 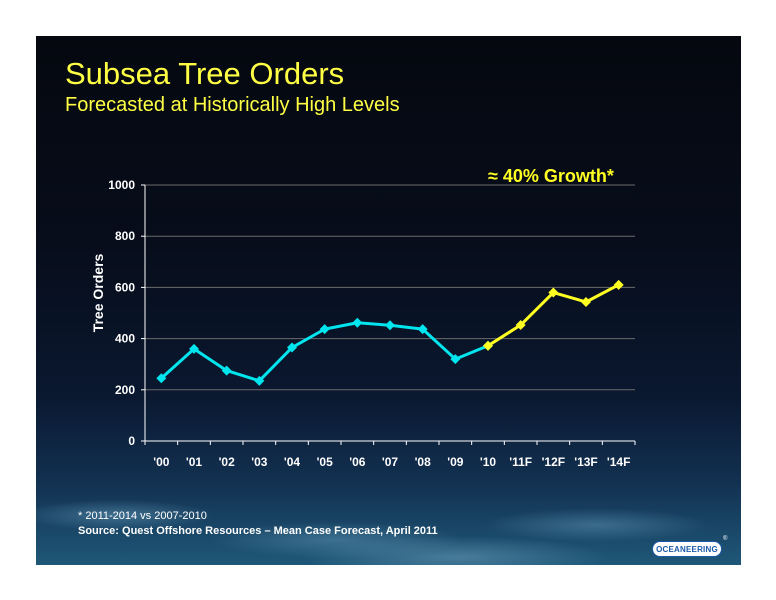 What do you see at coordinates (390, 462) in the screenshot?
I see `x-tick-label: '07` at bounding box center [390, 462].